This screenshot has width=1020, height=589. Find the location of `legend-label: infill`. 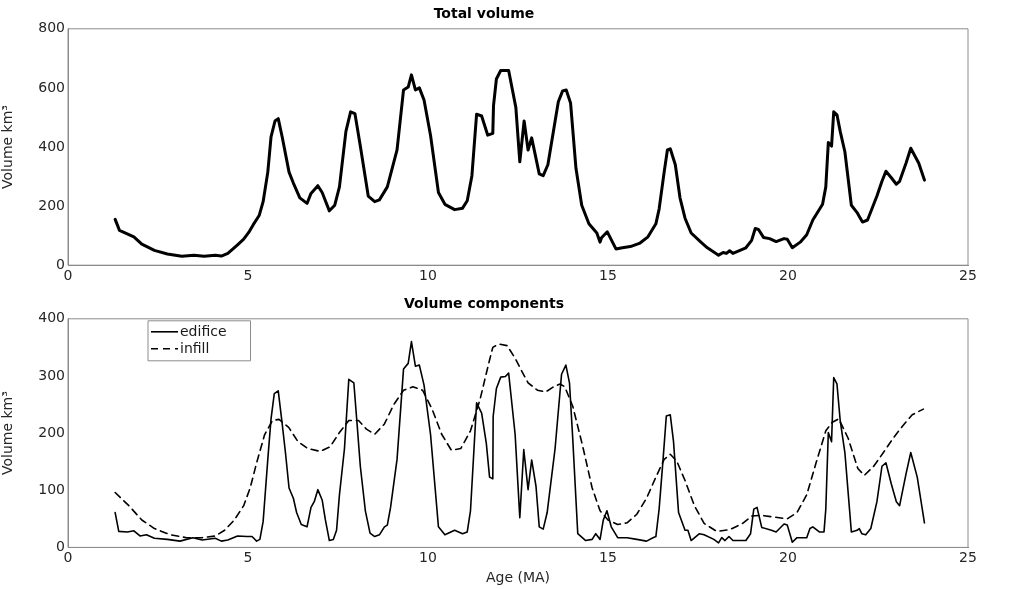

legend-label: infill is located at coordinates (195, 348).